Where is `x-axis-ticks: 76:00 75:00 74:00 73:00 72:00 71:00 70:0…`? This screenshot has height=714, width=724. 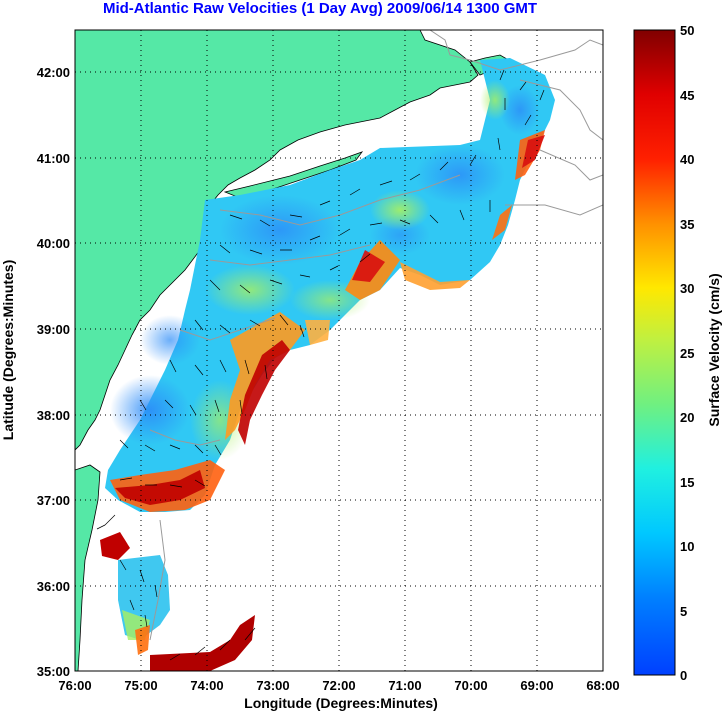 x-axis-ticks: 76:00 75:00 74:00 73:00 72:00 71:00 70:0… is located at coordinates (338, 685).